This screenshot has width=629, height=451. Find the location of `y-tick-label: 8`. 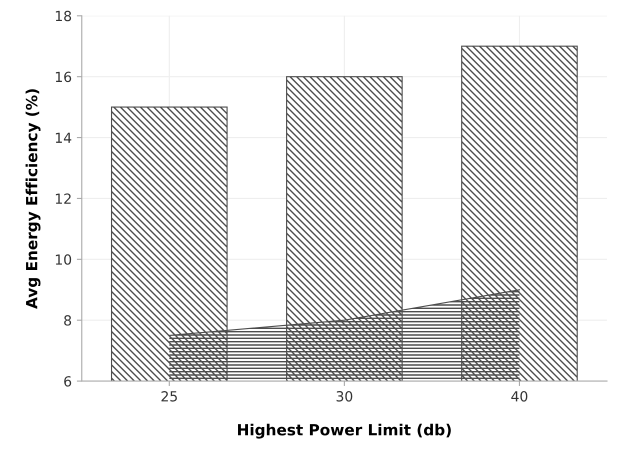

y-tick-label: 8 is located at coordinates (68, 320).